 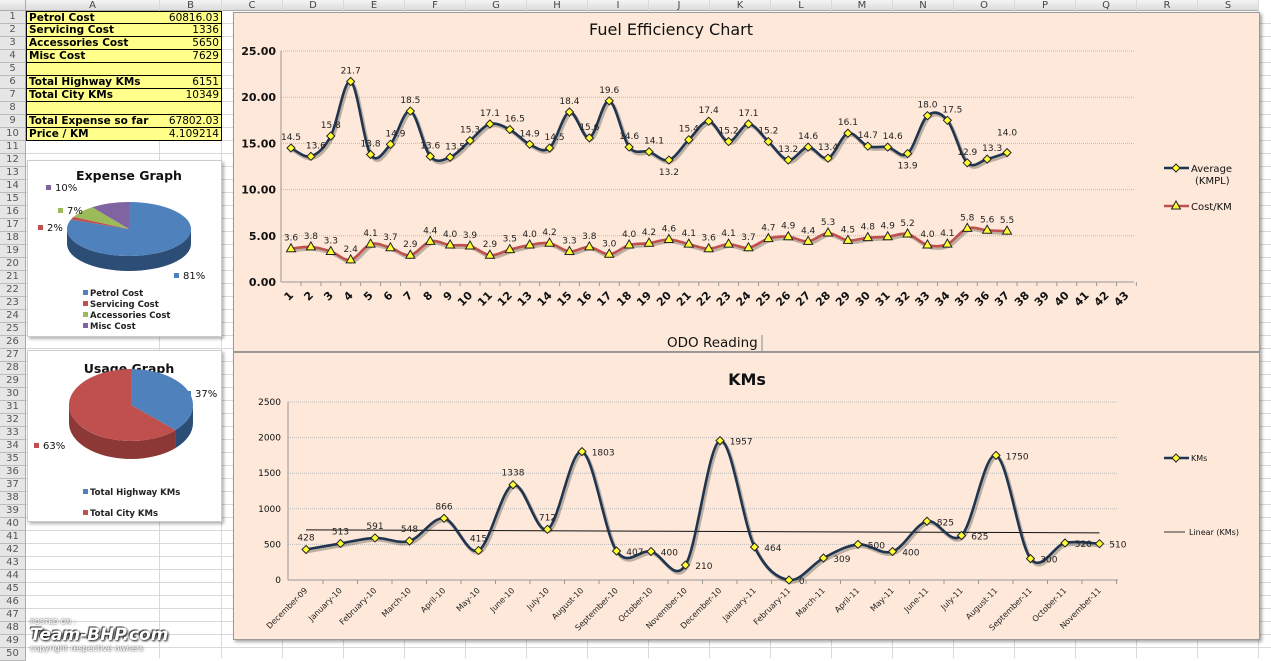 I want to click on column-header-B: B, so click(x=190, y=5).